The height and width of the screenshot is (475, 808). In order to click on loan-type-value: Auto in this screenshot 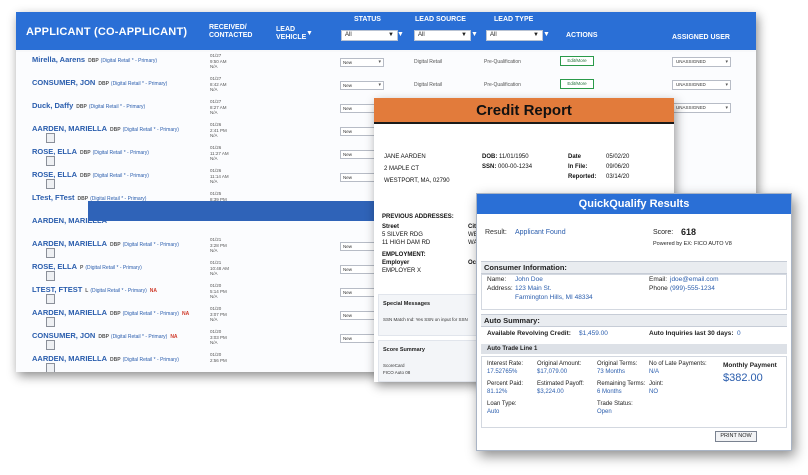, I will do `click(493, 412)`.